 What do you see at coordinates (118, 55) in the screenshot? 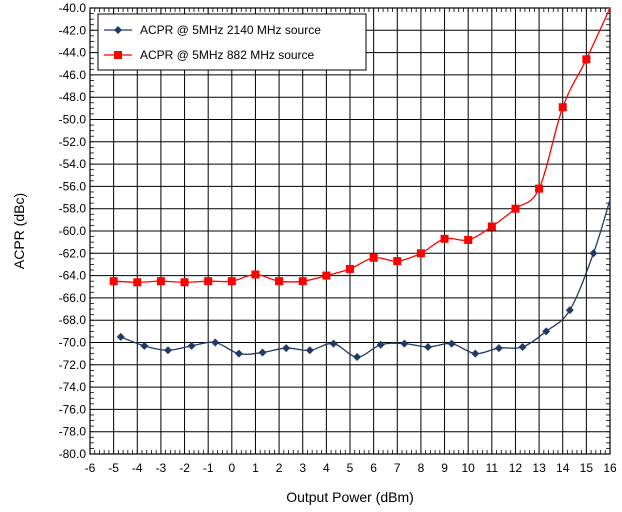
I see `legend-marker-square-icon` at bounding box center [118, 55].